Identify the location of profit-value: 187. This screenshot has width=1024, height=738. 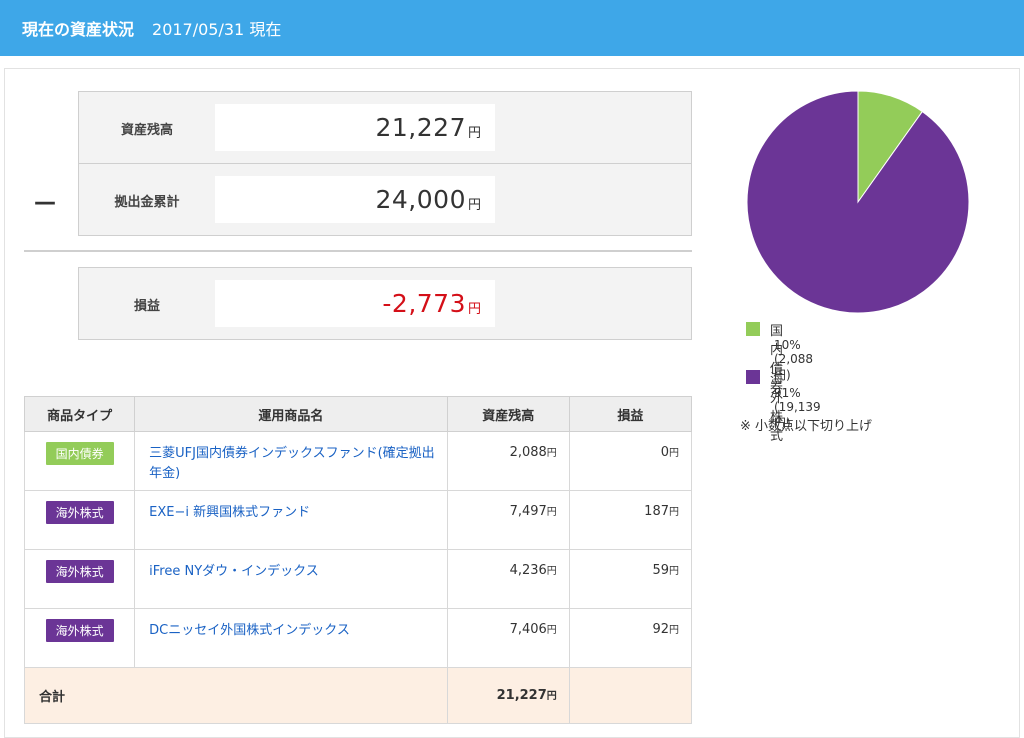
(656, 511).